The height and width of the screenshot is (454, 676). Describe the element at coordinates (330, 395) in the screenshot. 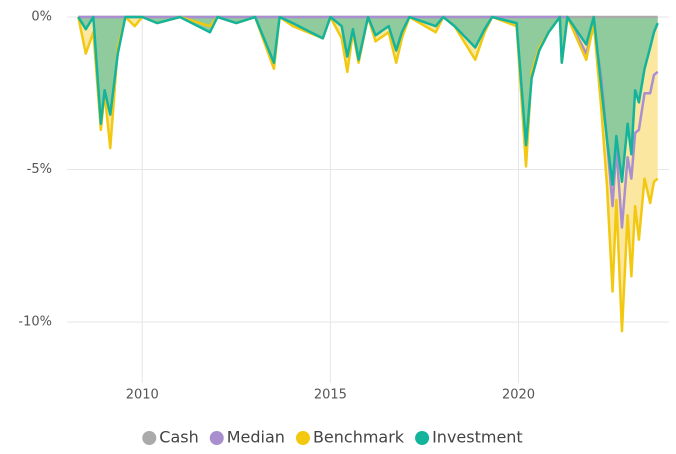

I see `x-tick-label: 2015` at that location.